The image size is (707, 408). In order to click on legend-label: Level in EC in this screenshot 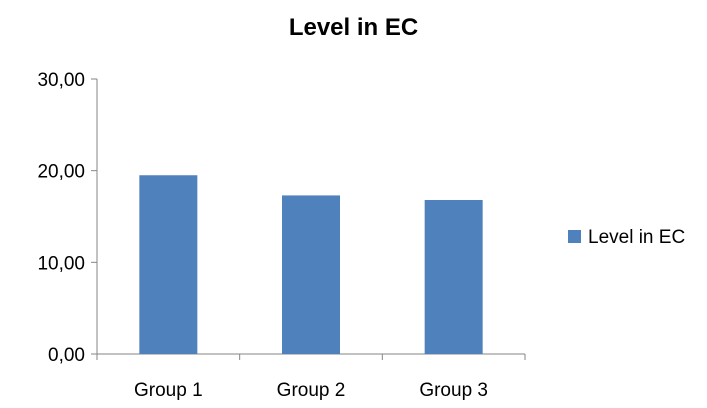, I will do `click(636, 237)`.